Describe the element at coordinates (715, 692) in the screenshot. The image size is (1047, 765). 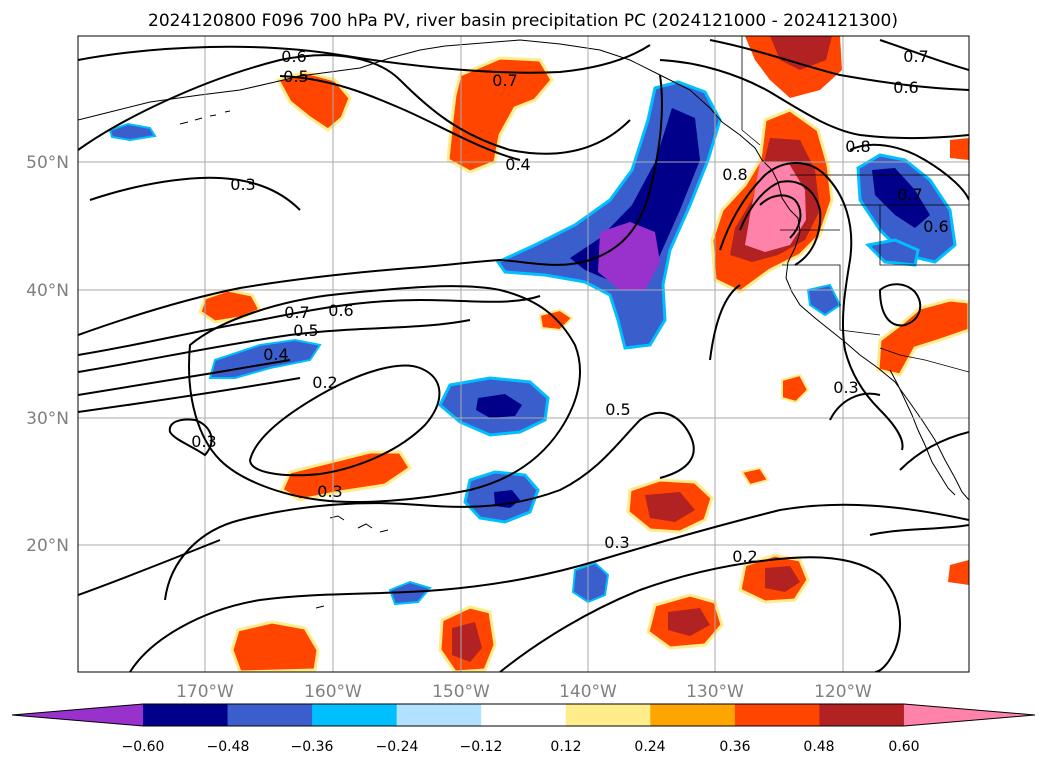
I see `lon-tick-label: 130°W` at that location.